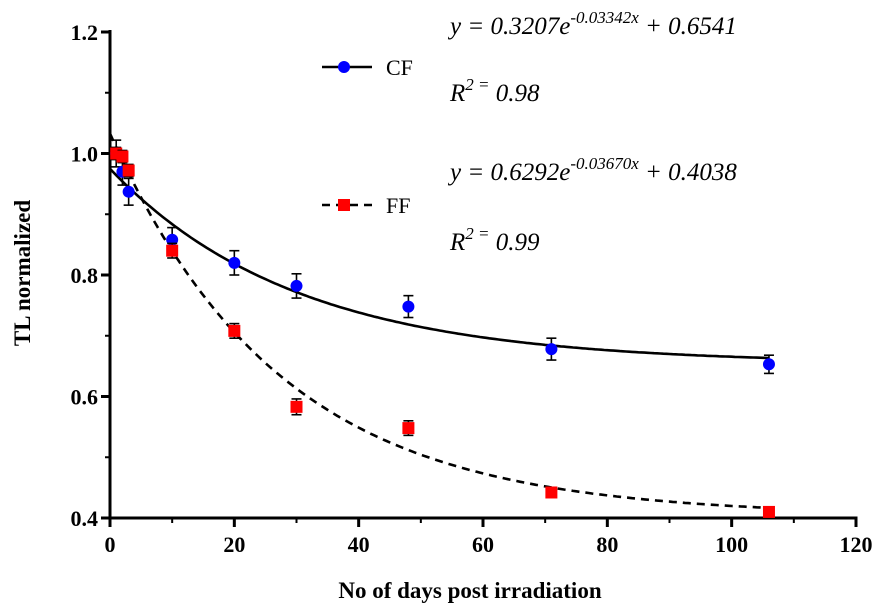 The image size is (884, 613). I want to click on legend-label-cf: CF, so click(399, 67).